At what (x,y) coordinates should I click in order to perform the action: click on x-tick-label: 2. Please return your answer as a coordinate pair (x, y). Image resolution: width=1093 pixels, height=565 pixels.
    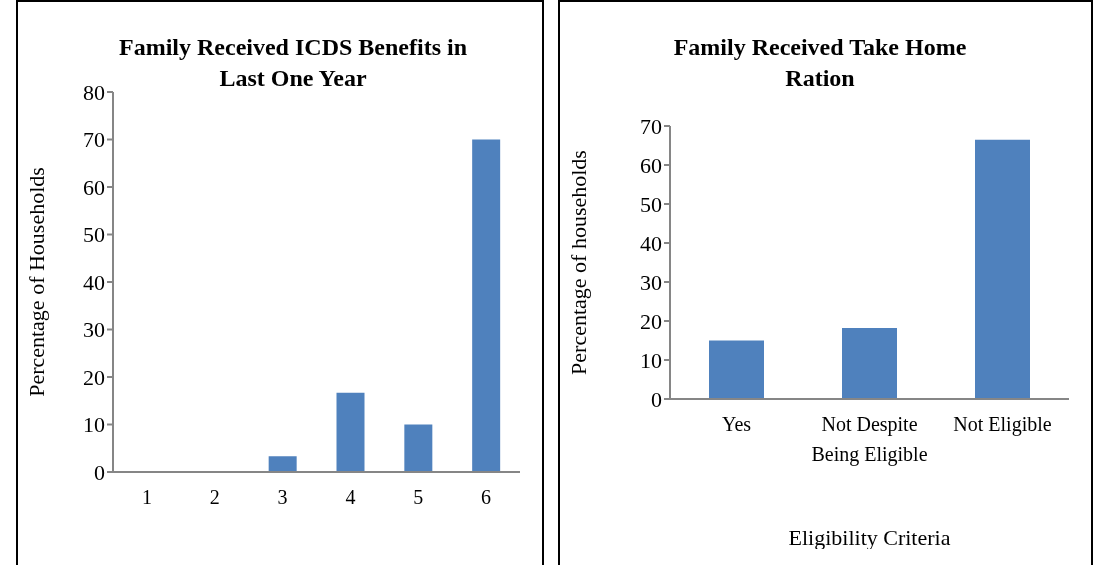
    Looking at the image, I should click on (214, 497).